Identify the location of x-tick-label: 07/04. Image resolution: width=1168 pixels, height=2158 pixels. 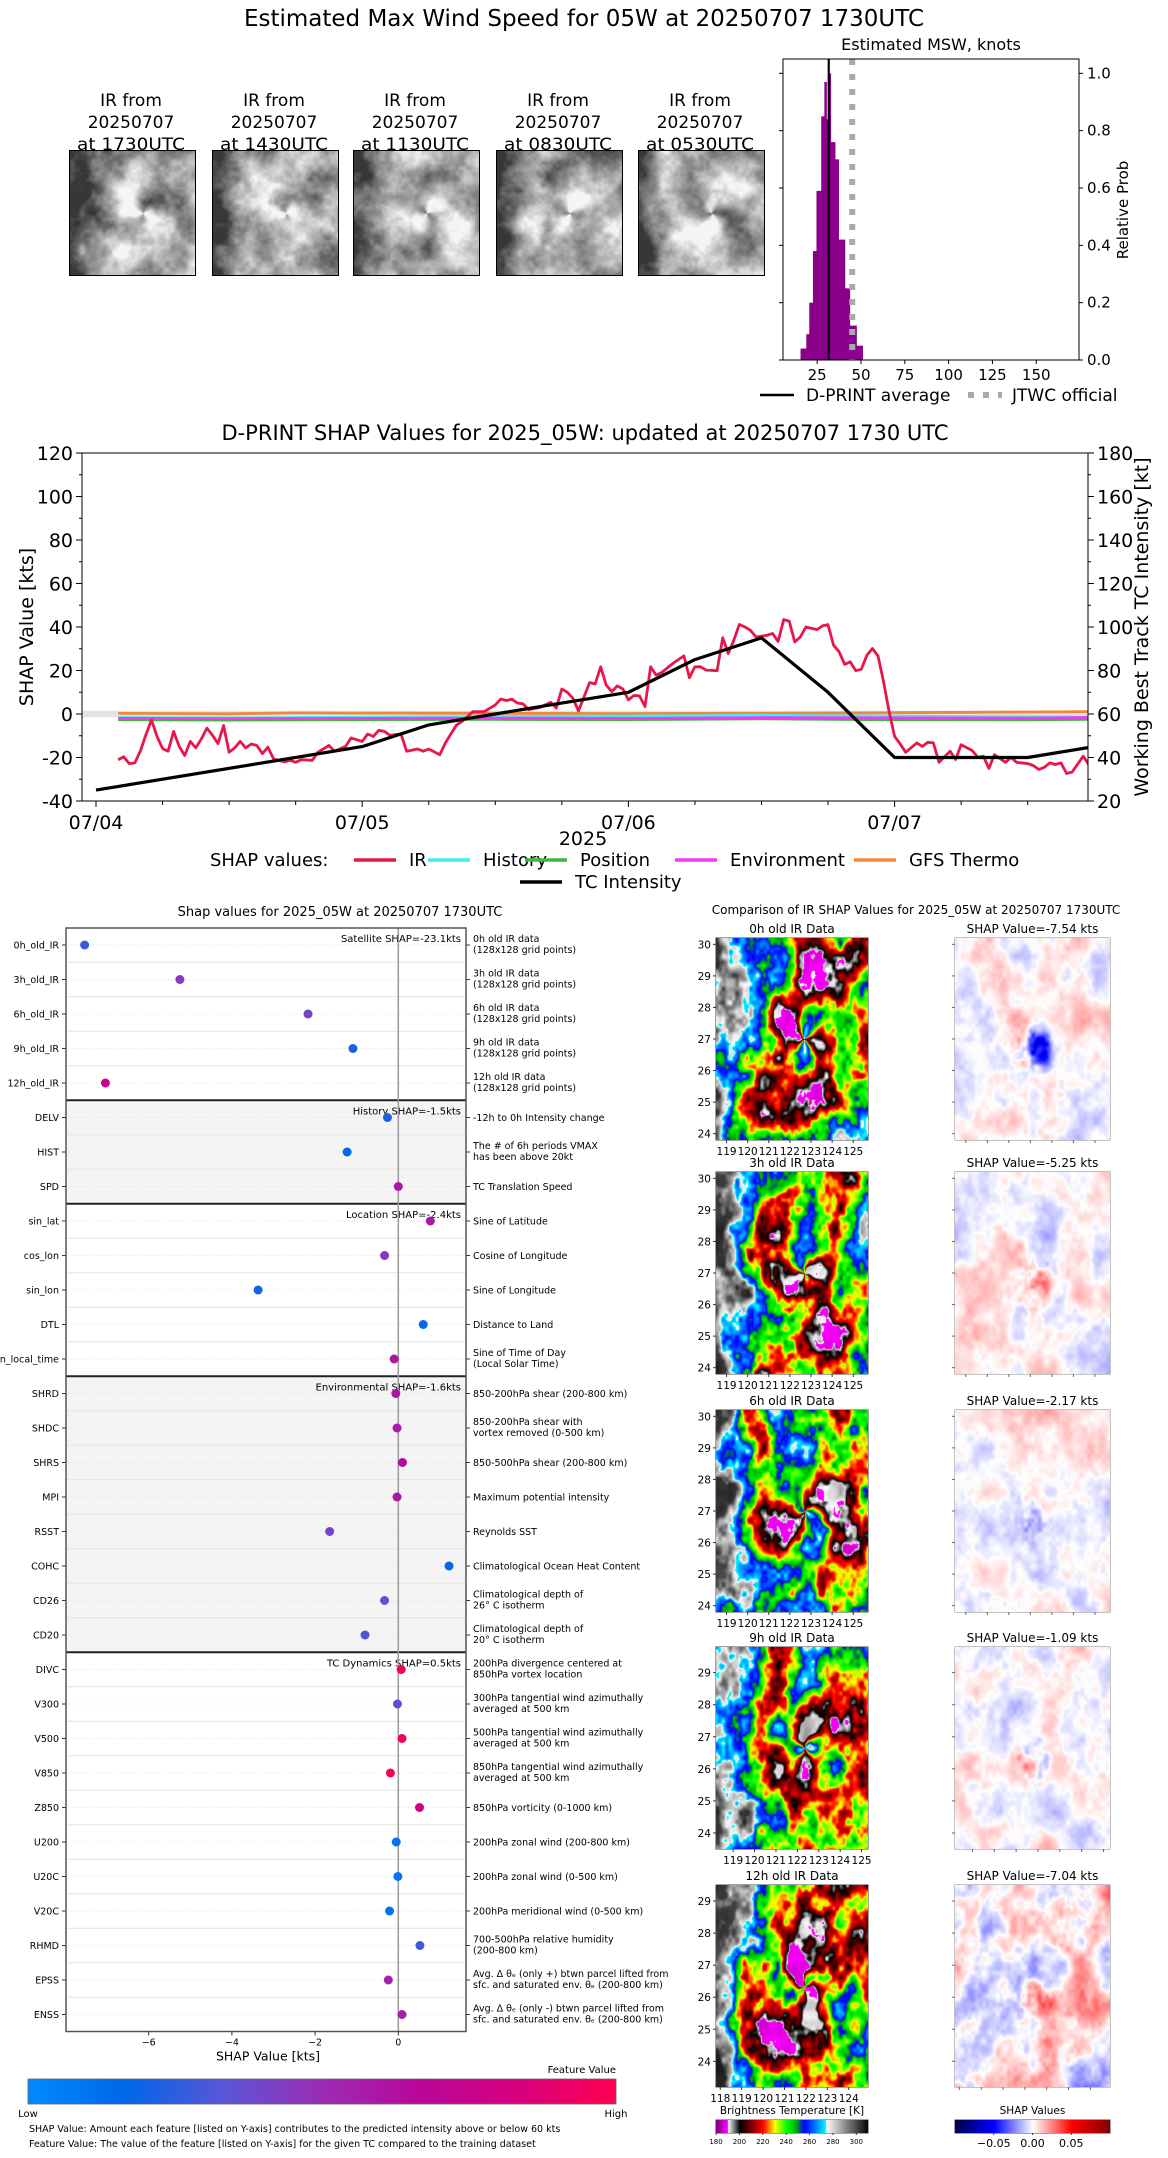
(96, 823).